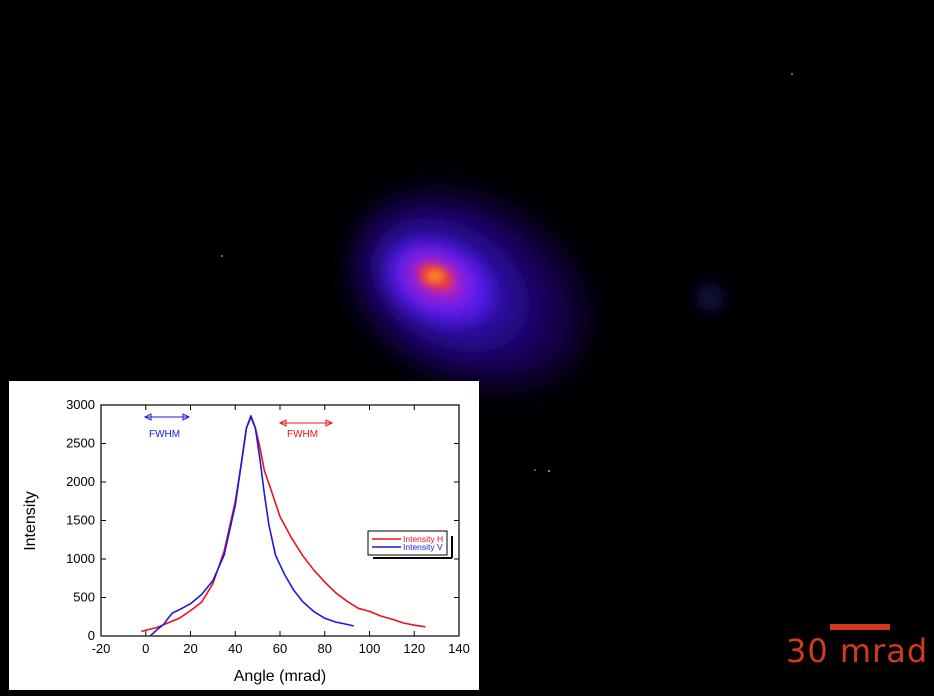 The image size is (934, 696). I want to click on x-tick-label: 40, so click(235, 648).